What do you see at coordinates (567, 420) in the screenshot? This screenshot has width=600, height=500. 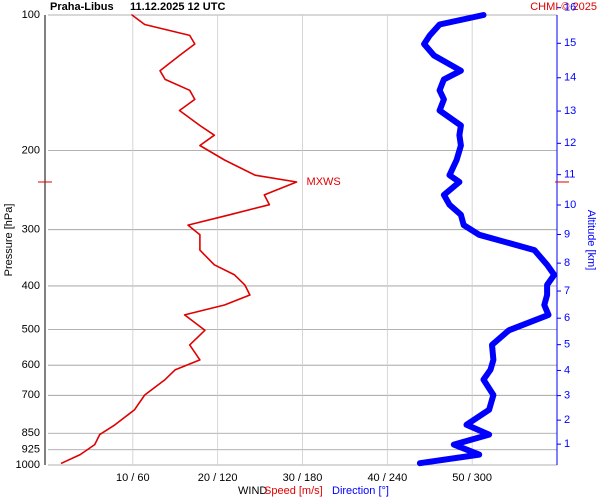 I see `y2-tick-label: 2` at bounding box center [567, 420].